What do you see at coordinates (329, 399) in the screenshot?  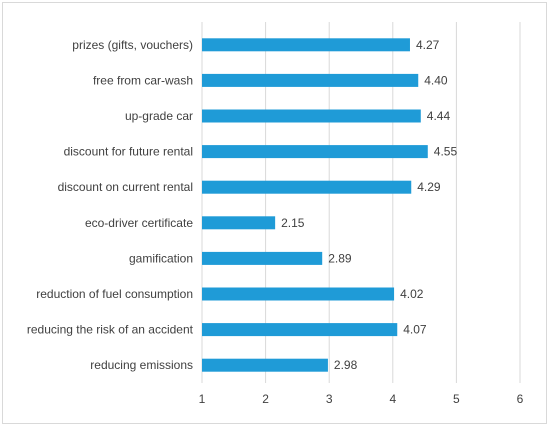 I see `x-tick-label: 3` at bounding box center [329, 399].